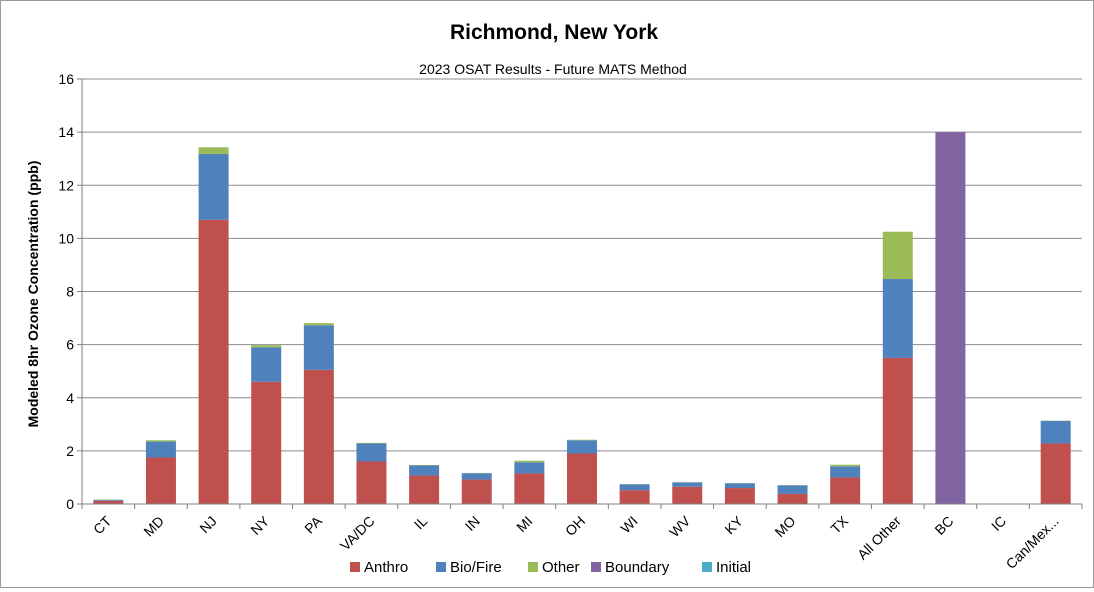 The image size is (1094, 592). I want to click on y-tick-label: 4, so click(70, 398).